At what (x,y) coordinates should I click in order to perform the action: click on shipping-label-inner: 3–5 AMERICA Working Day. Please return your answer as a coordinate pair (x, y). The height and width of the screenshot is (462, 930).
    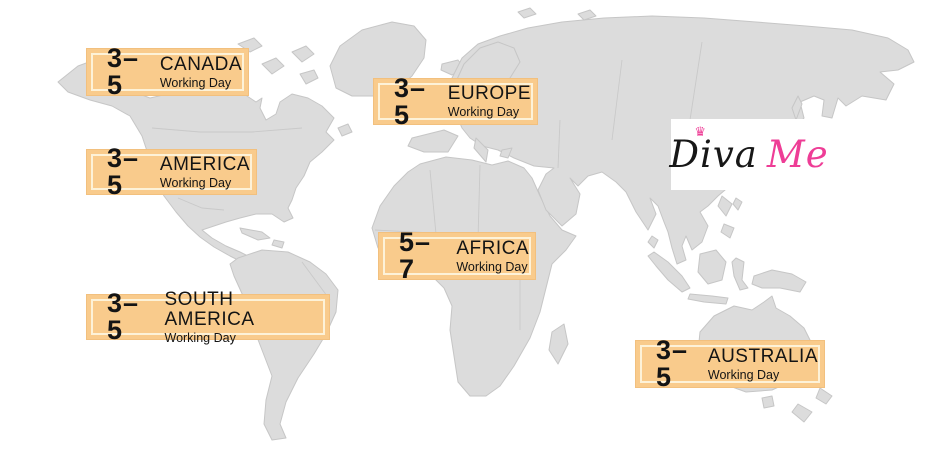
    Looking at the image, I should click on (171, 172).